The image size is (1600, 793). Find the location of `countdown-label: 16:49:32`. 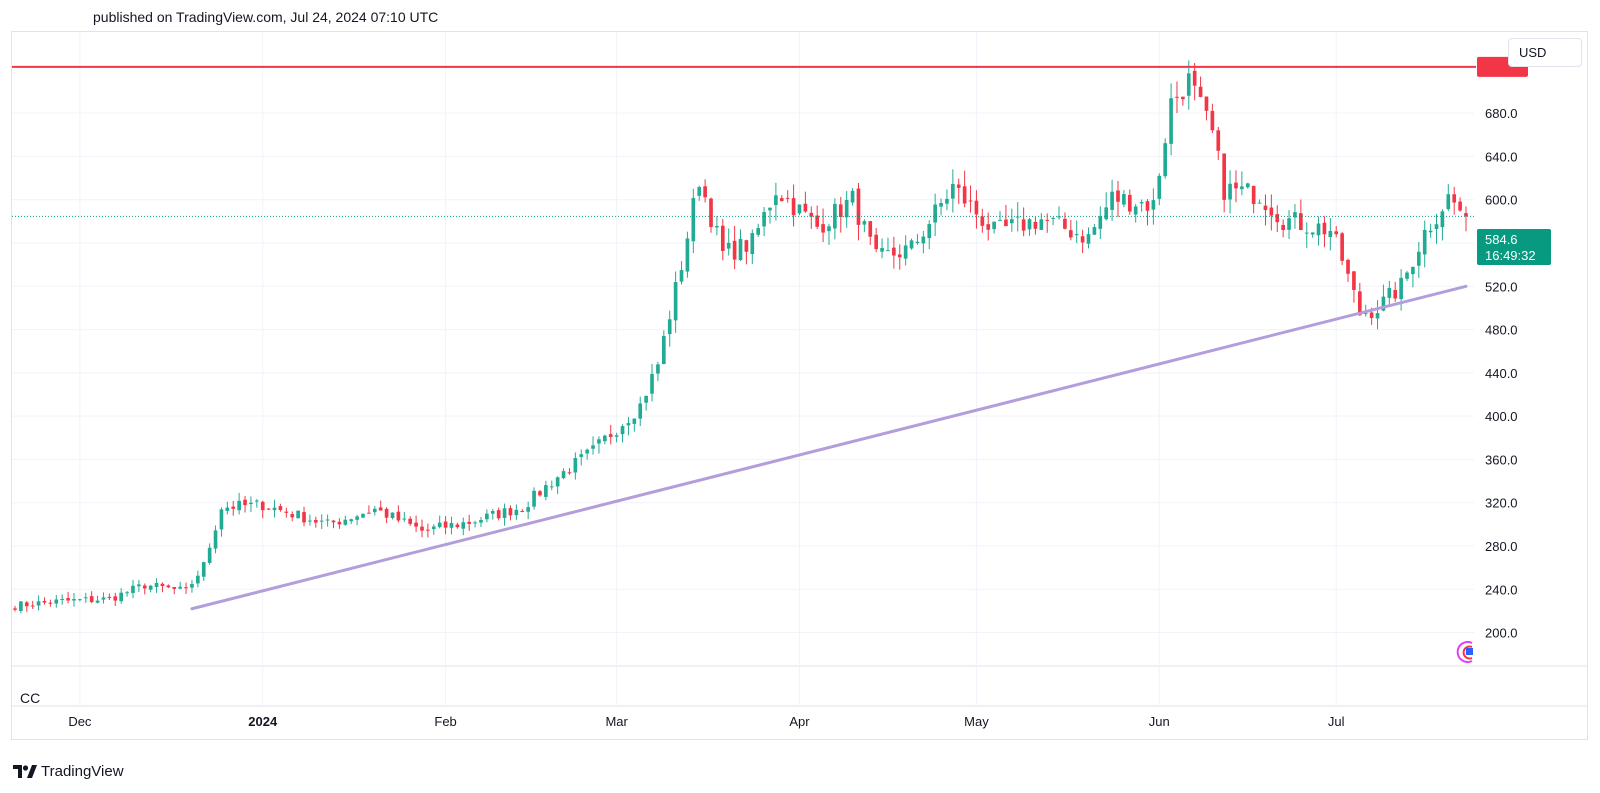

countdown-label: 16:49:32 is located at coordinates (1510, 255).